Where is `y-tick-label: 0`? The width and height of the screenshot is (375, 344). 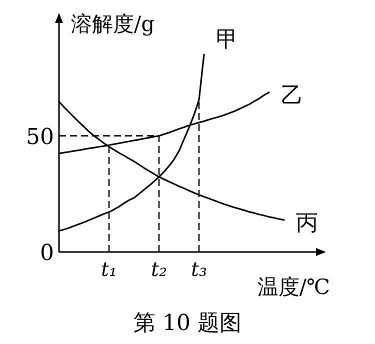
y-tick-label: 0 is located at coordinates (47, 253).